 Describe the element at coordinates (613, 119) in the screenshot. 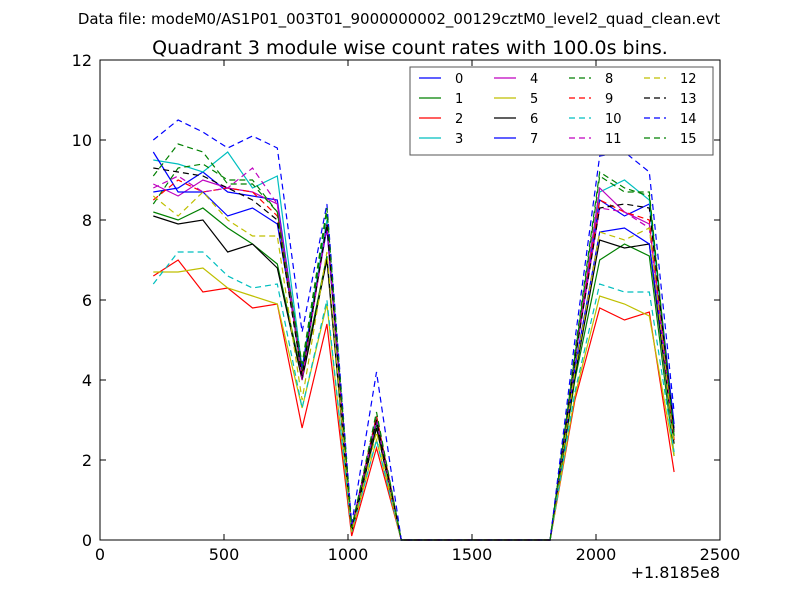

I see `legend-label-10: 10` at that location.